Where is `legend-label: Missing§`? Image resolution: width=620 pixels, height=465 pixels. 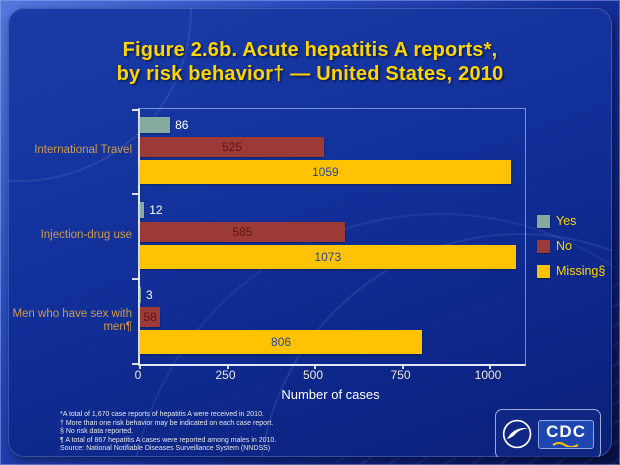
legend-label: Missing§ is located at coordinates (581, 271).